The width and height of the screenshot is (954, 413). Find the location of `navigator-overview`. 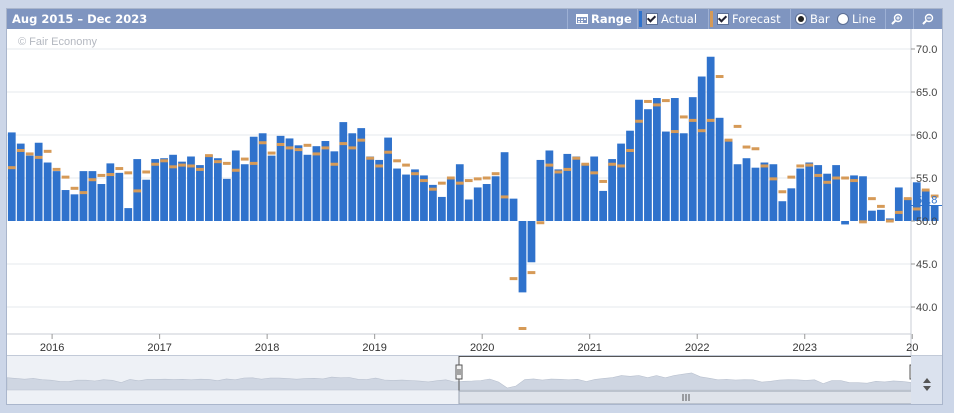

navigator-overview is located at coordinates (462, 380).